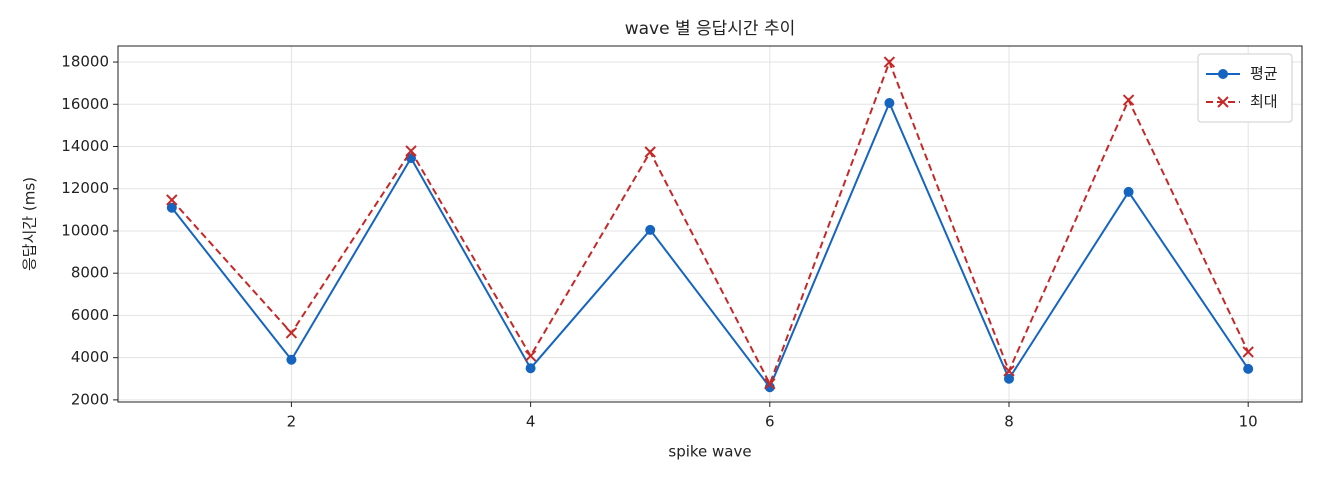 The width and height of the screenshot is (1320, 480). Describe the element at coordinates (531, 422) in the screenshot. I see `x-tick-label: 4` at that location.